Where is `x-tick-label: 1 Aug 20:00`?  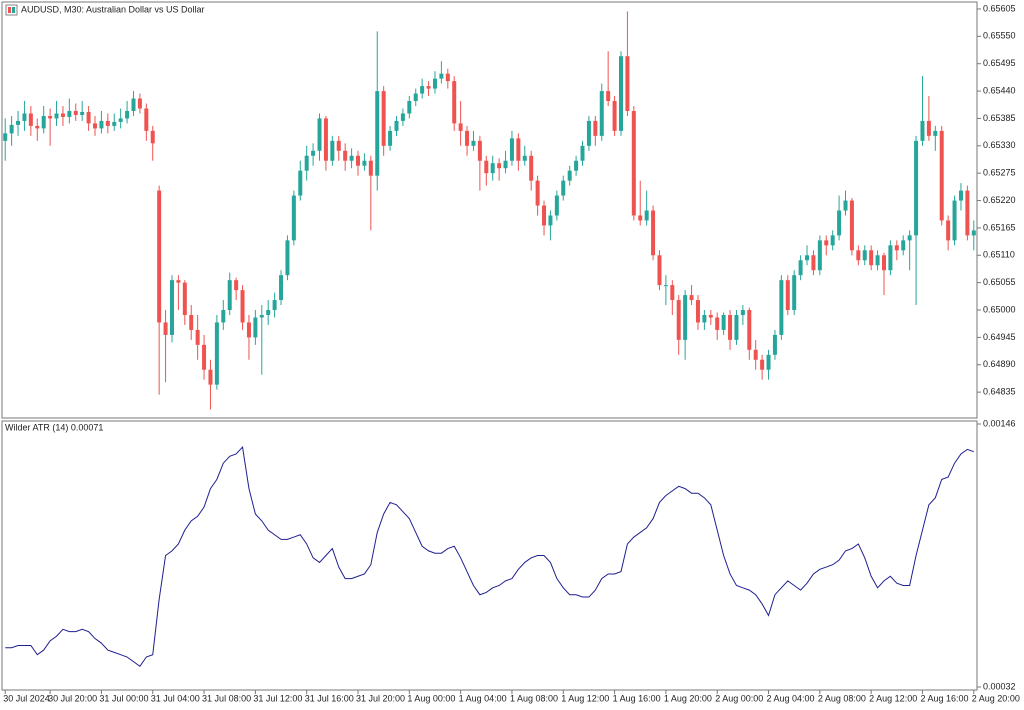
x-tick-label: 1 Aug 20:00 is located at coordinates (688, 698).